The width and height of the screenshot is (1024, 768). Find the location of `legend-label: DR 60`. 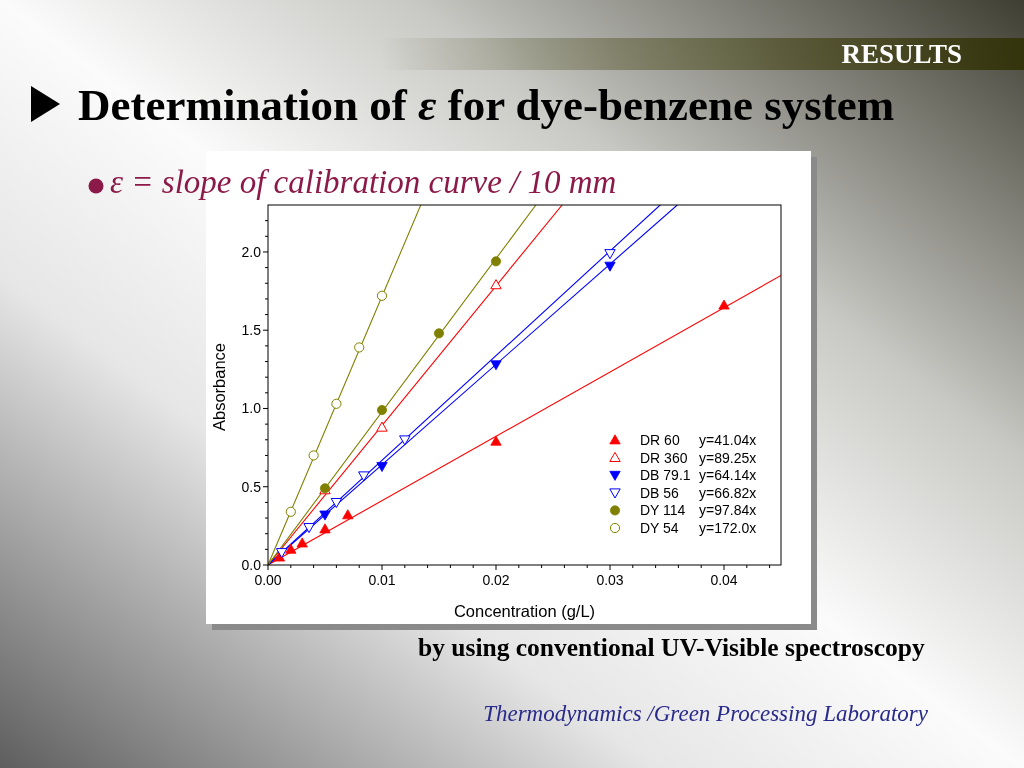

legend-label: DR 60 is located at coordinates (660, 440).